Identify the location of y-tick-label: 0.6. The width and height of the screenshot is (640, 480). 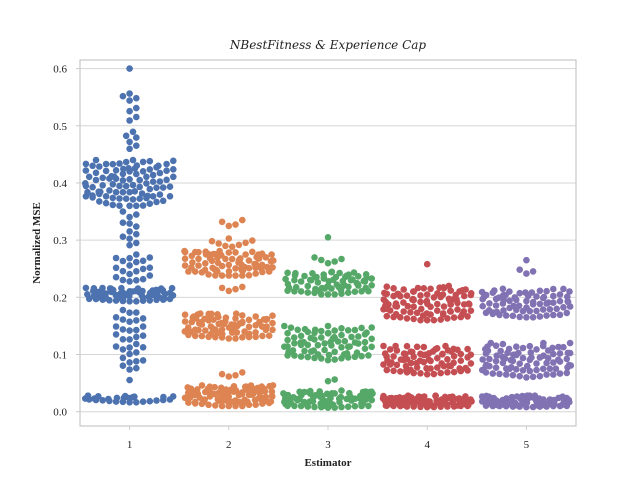
(60, 70).